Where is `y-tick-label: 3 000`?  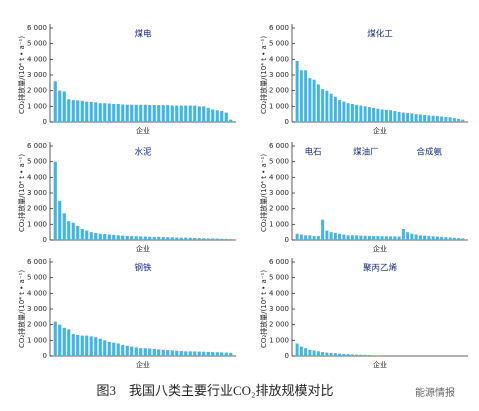
y-tick-label: 3 000 is located at coordinates (37, 193).